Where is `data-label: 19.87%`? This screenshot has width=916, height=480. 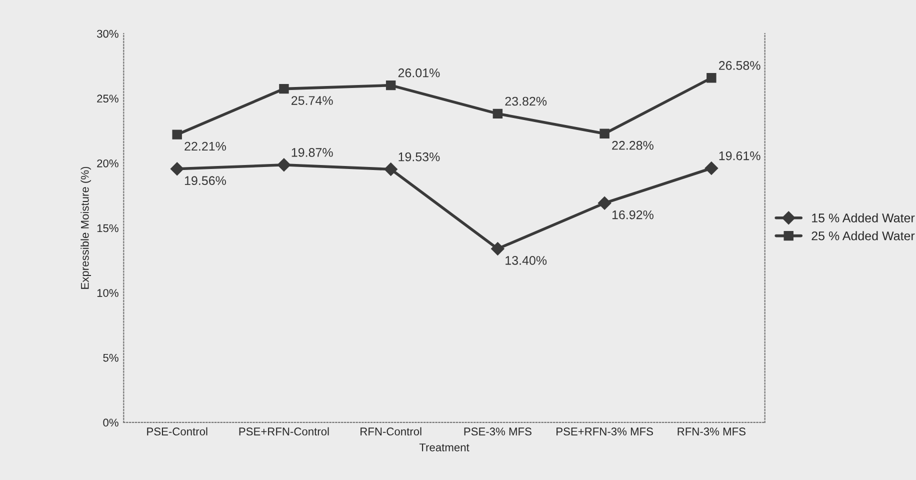 data-label: 19.87% is located at coordinates (312, 152).